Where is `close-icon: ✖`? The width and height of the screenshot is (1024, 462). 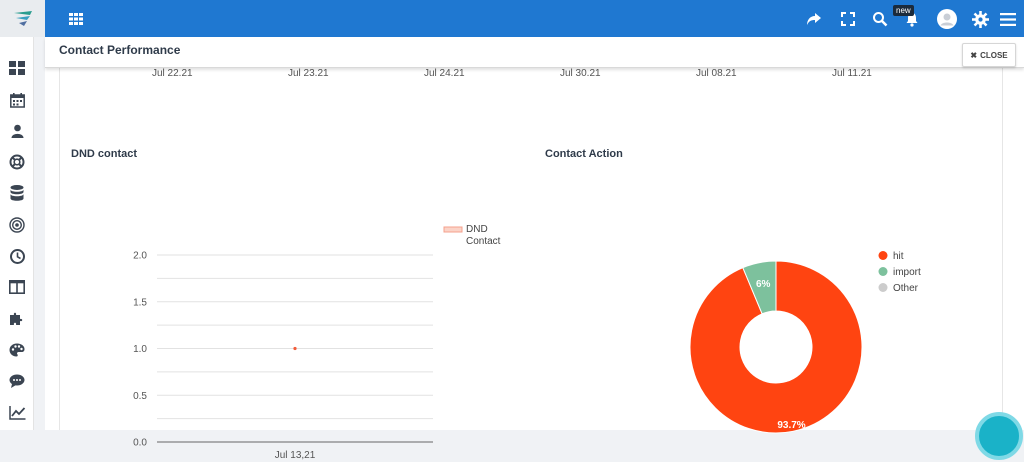 close-icon: ✖ is located at coordinates (974, 55).